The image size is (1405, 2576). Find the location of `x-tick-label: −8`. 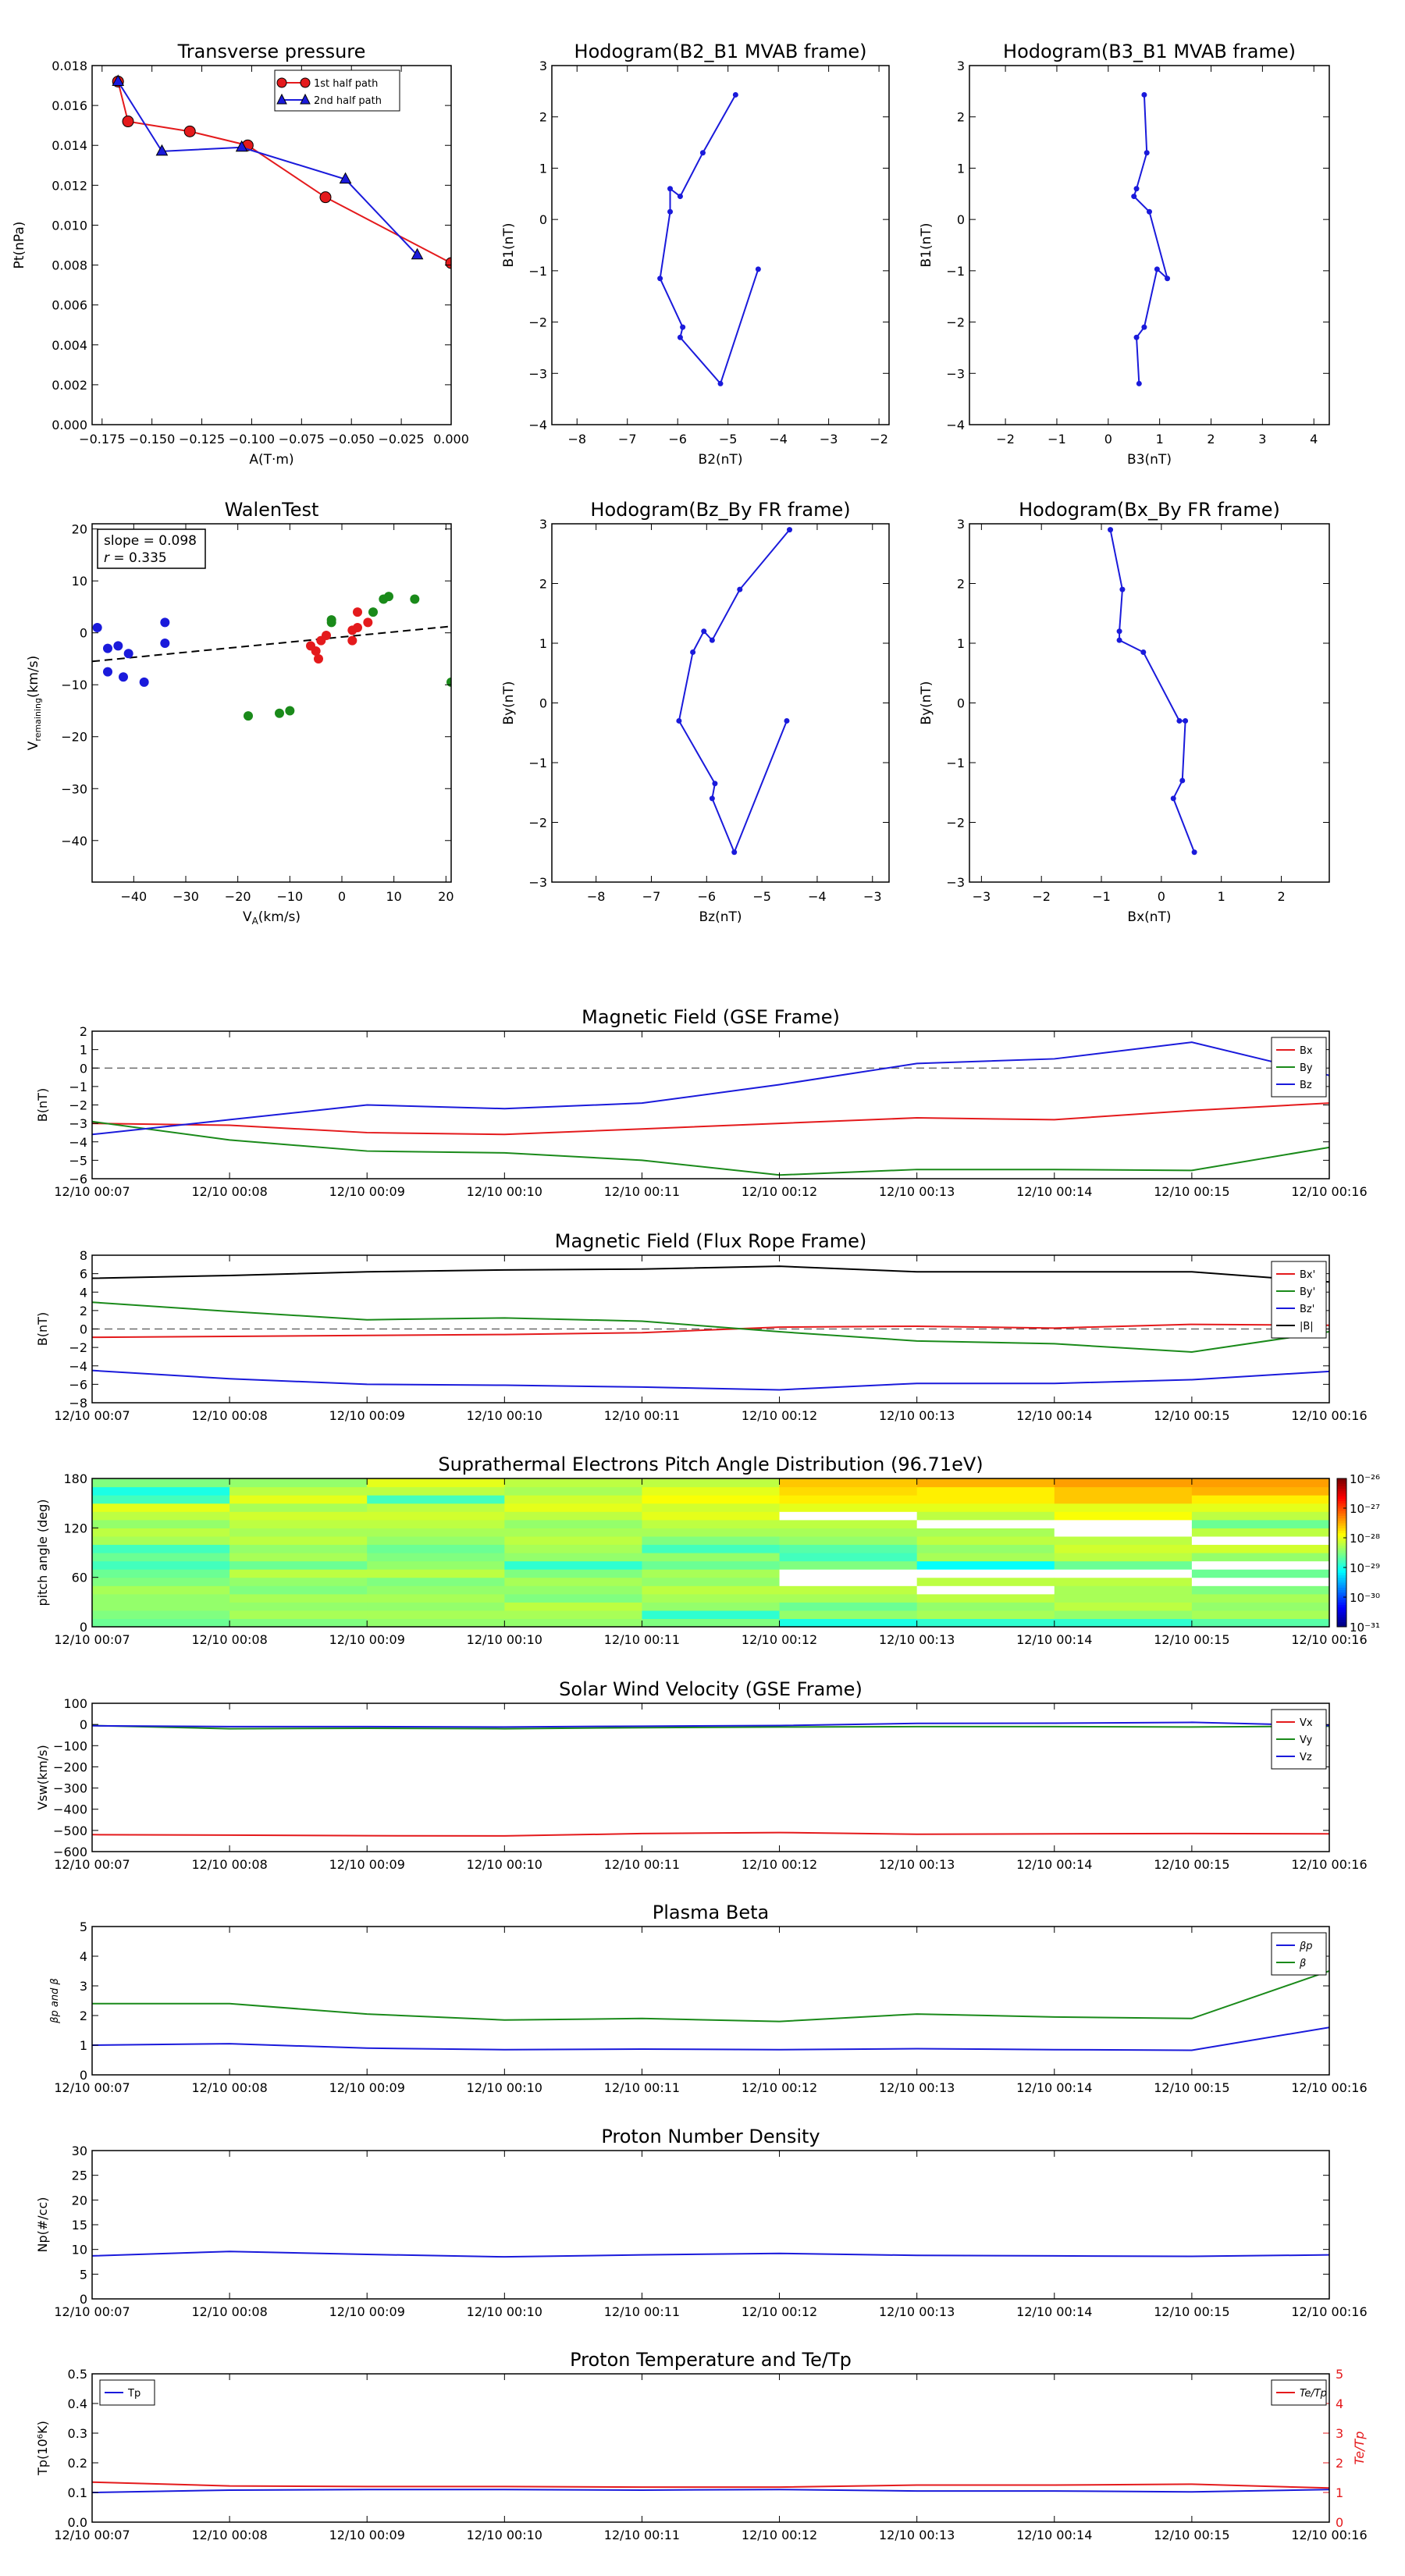

x-tick-label: −8 is located at coordinates (576, 439).